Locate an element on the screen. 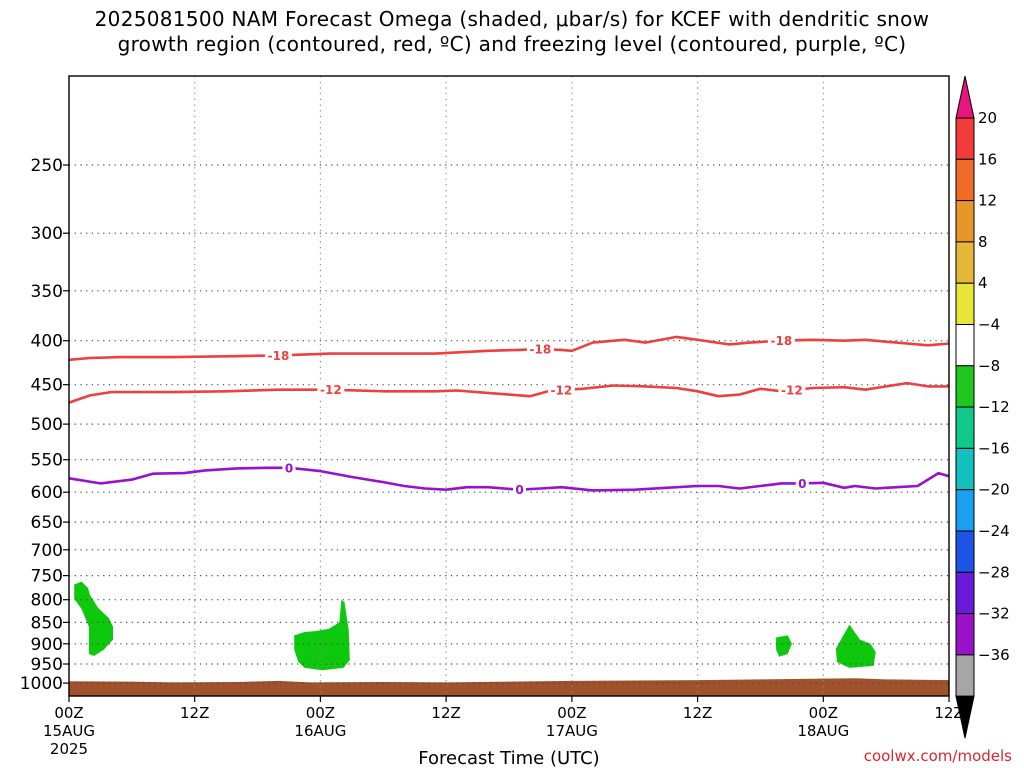  colorbar-label: −16 is located at coordinates (994, 448).